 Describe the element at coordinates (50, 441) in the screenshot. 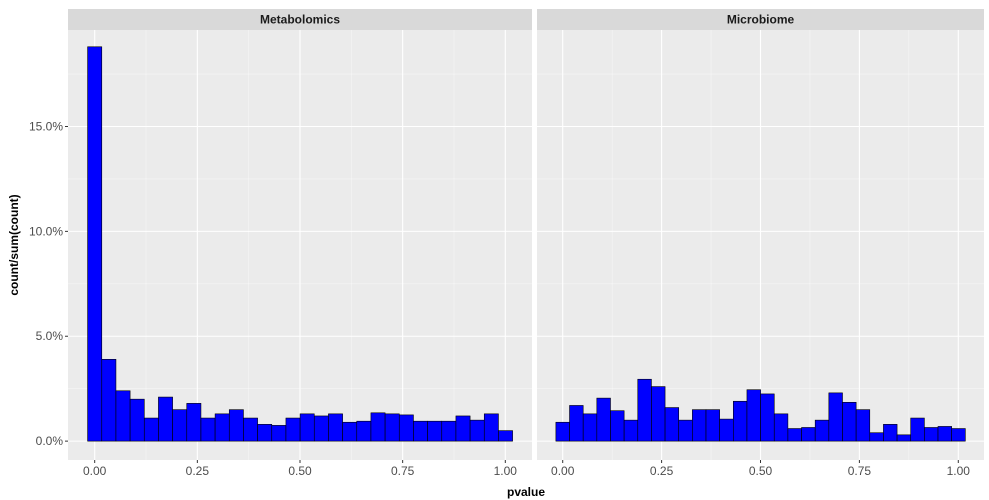

I see `y-tick-label: 0.0%` at that location.